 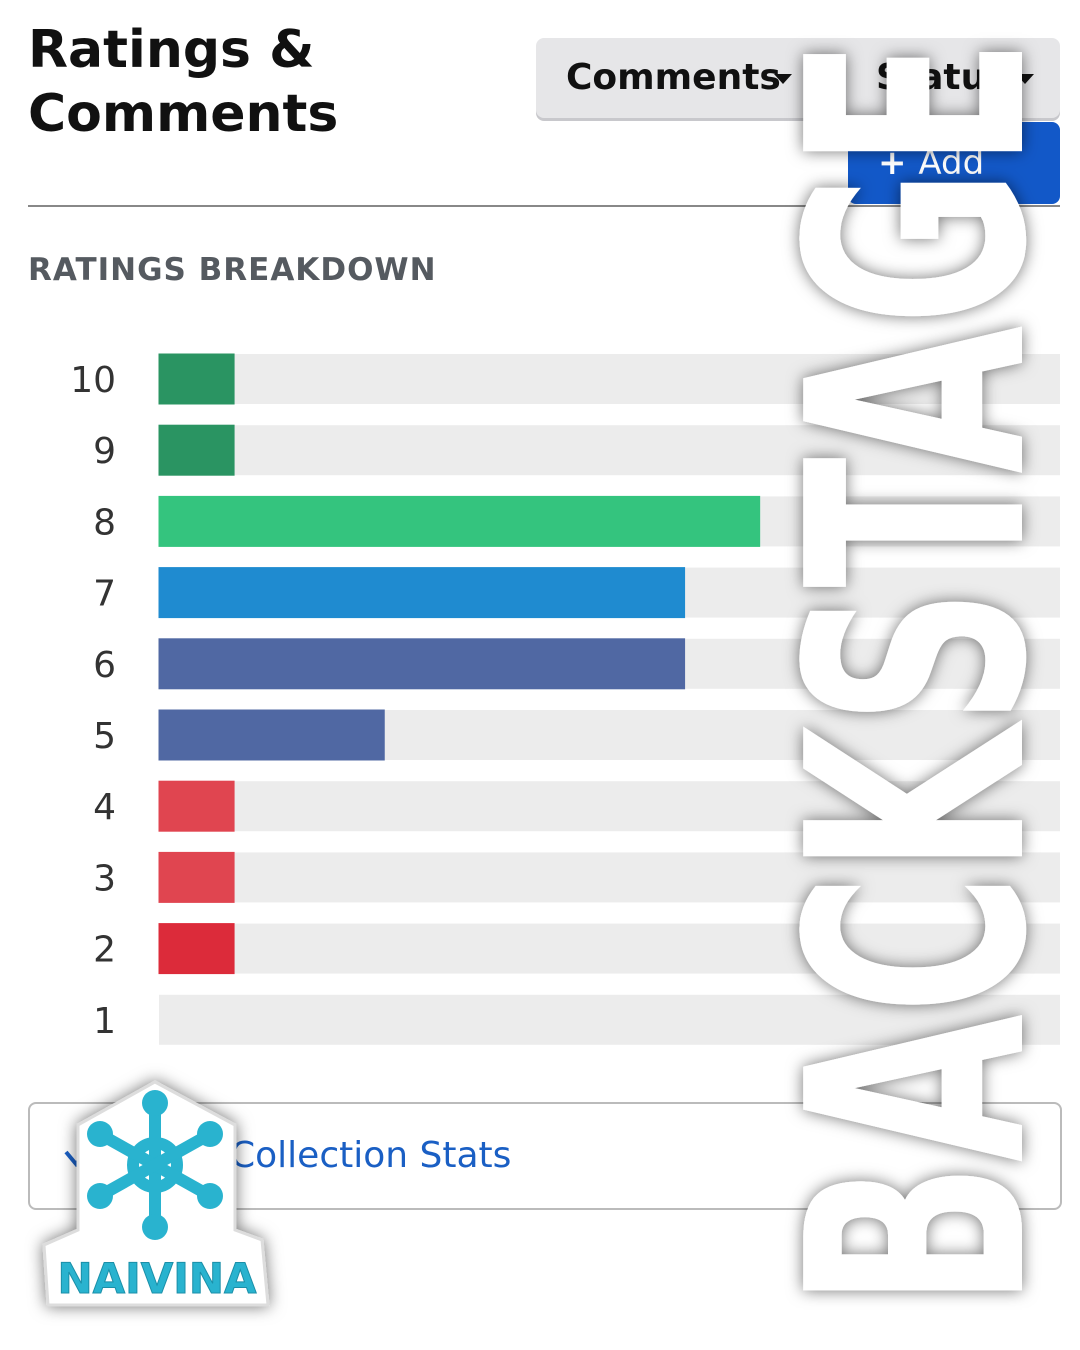 I want to click on filter-bar: Comments Status, so click(x=798, y=78).